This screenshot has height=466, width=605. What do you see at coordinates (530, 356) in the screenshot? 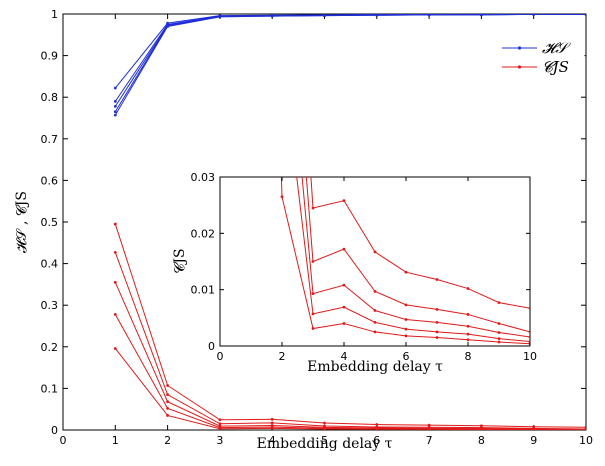
I see `inset-x-tick-label: 10` at bounding box center [530, 356].